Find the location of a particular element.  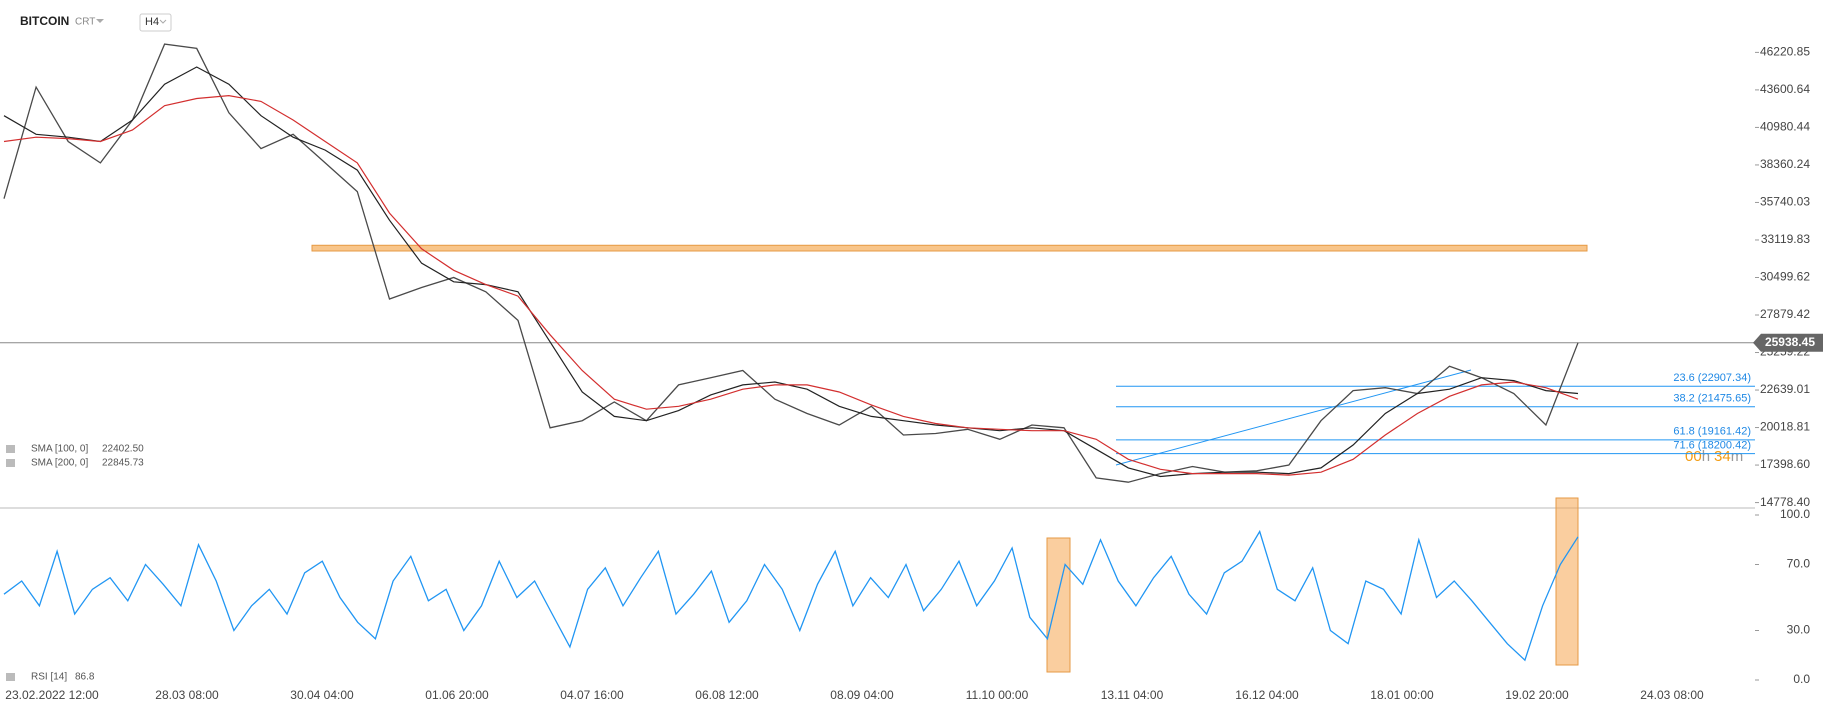

y-tick-label: 0.0 is located at coordinates (1801, 679).